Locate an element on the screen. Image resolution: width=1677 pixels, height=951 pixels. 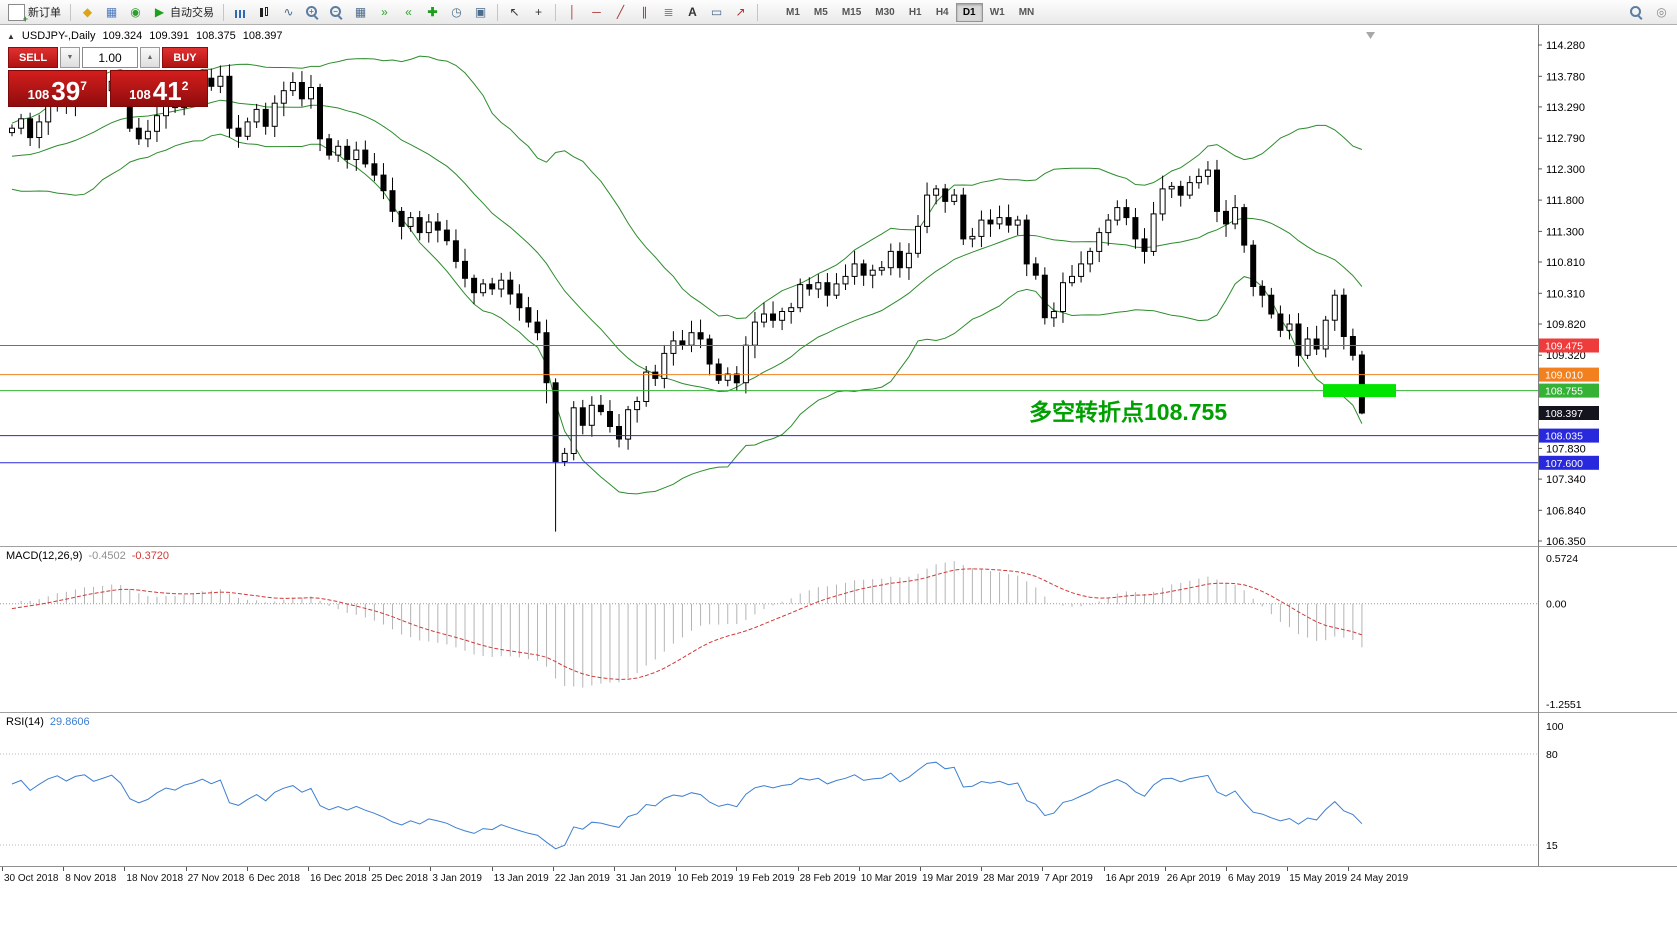
buy-price-big: 41 is located at coordinates (167, 91).